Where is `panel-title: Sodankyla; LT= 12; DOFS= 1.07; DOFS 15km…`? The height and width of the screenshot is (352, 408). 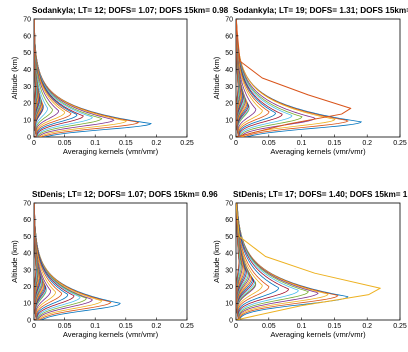
panel-title: Sodankyla; LT= 12; DOFS= 1.07; DOFS 15km… is located at coordinates (130, 10).